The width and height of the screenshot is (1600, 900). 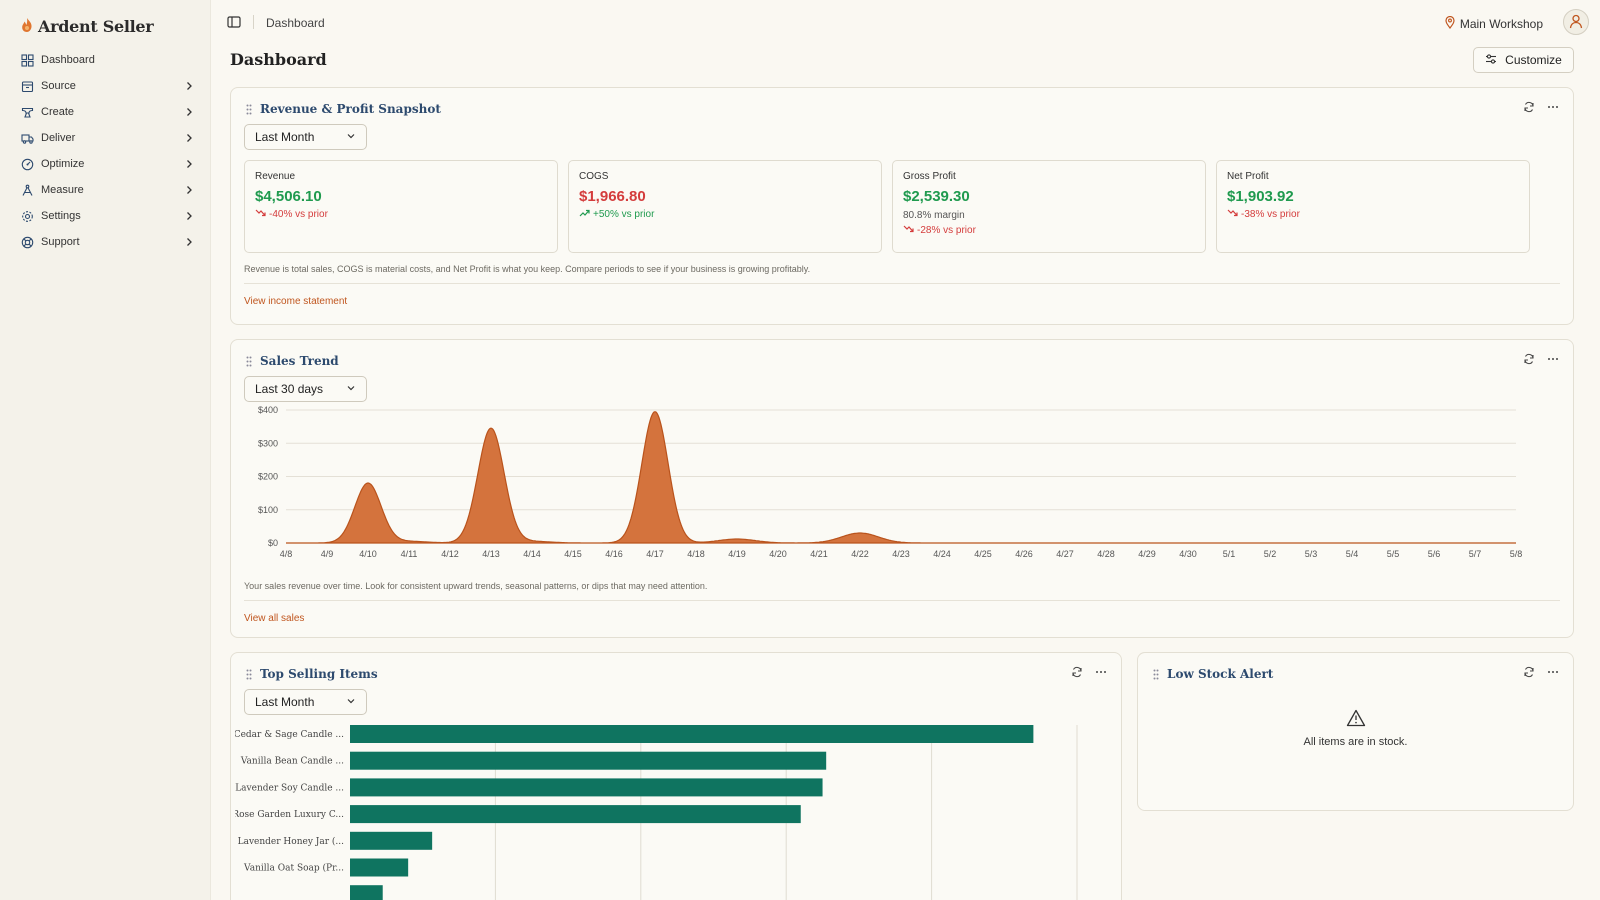 What do you see at coordinates (614, 554) in the screenshot?
I see `x-tick-label: 4/16` at bounding box center [614, 554].